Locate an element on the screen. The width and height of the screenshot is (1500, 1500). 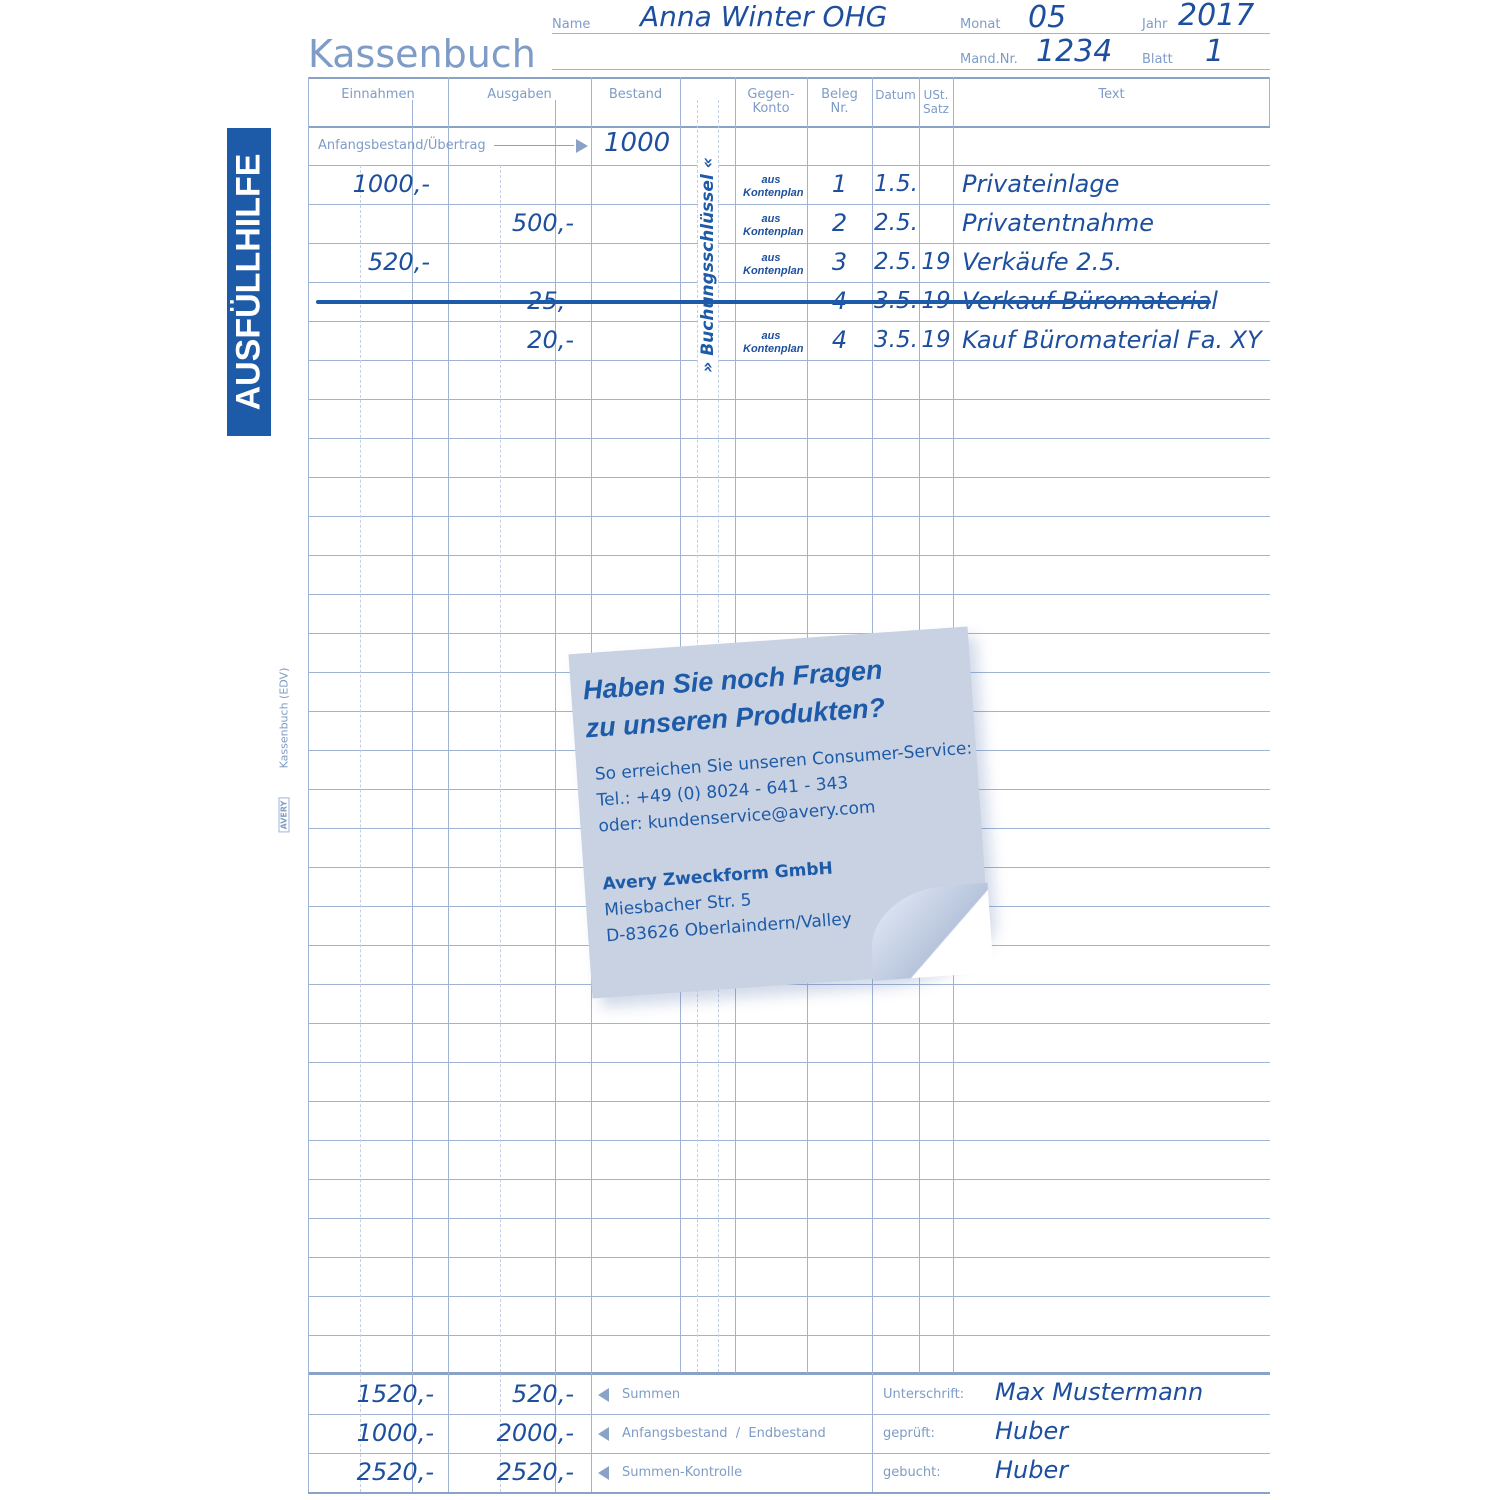
col-ust: USt. Satz is located at coordinates (936, 102).